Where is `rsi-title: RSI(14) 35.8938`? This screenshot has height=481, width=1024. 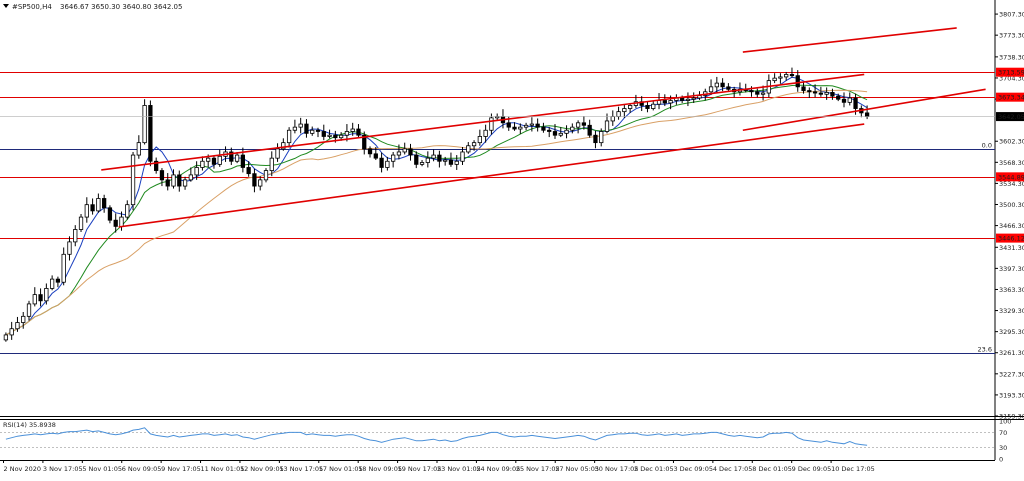
rsi-title: RSI(14) 35.8938 is located at coordinates (29, 425).